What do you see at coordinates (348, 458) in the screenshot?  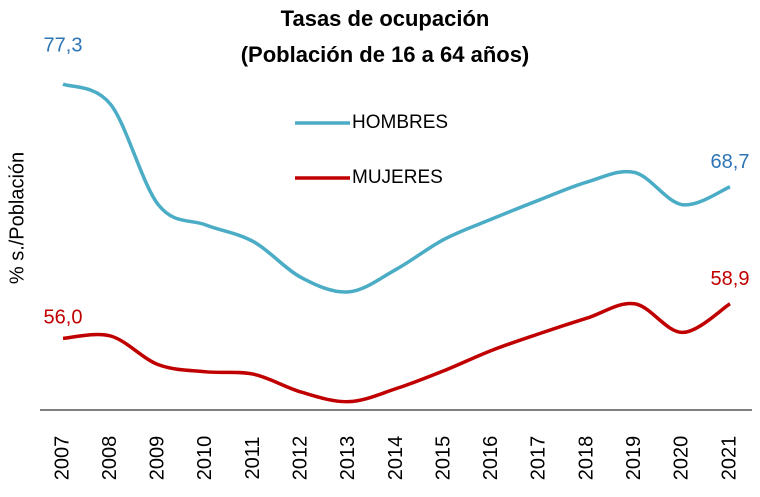 I see `x-tick-label: 2013` at bounding box center [348, 458].